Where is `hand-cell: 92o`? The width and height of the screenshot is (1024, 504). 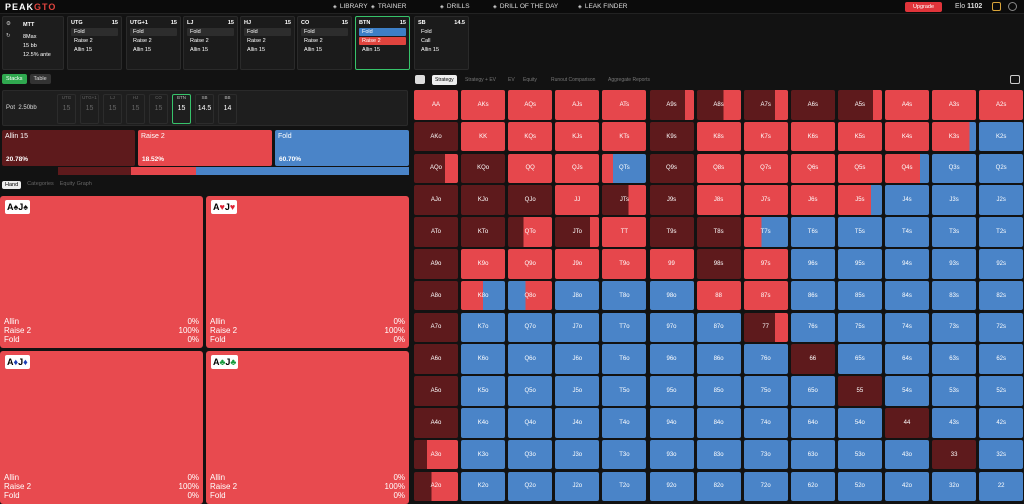
hand-cell: 92o is located at coordinates (671, 486).